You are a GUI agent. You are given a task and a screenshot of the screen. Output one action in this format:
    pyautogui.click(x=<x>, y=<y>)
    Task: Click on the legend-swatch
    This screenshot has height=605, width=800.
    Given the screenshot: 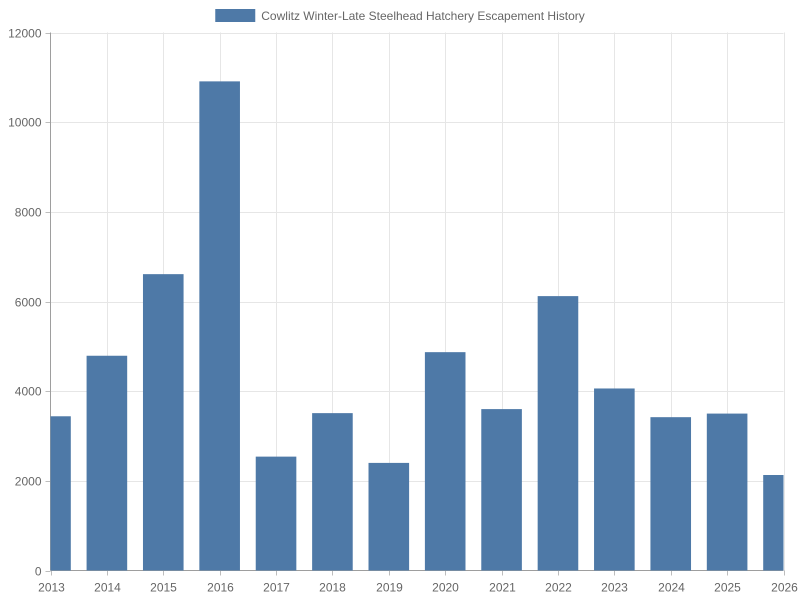 What is the action you would take?
    pyautogui.click(x=235, y=15)
    